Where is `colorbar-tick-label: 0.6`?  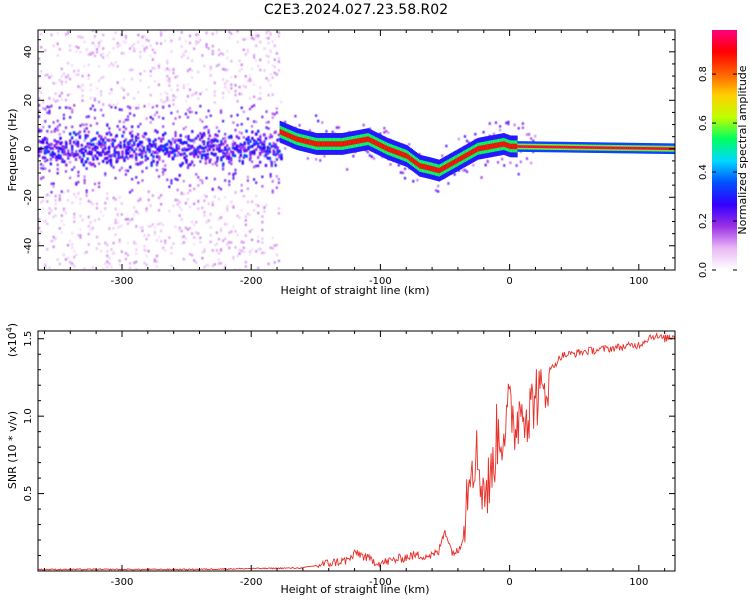 colorbar-tick-label: 0.6 is located at coordinates (703, 123).